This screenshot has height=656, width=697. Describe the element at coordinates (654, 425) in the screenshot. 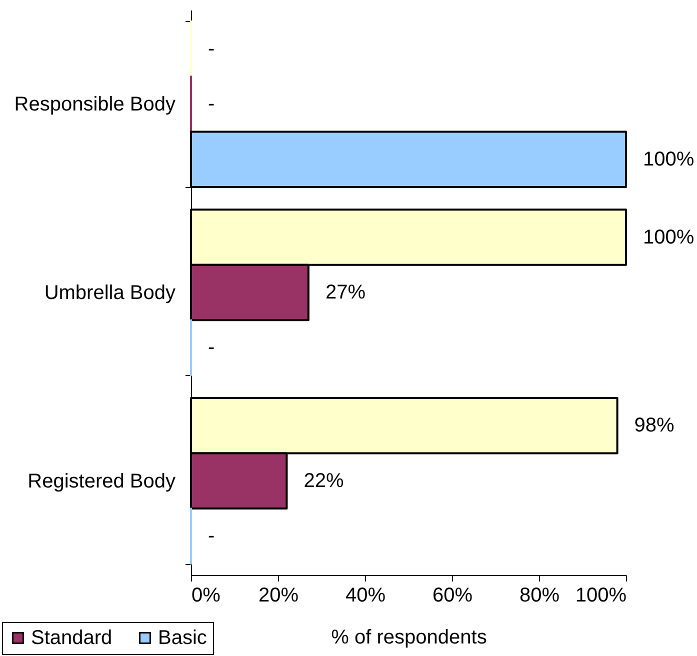

I see `data-label: 98%` at that location.